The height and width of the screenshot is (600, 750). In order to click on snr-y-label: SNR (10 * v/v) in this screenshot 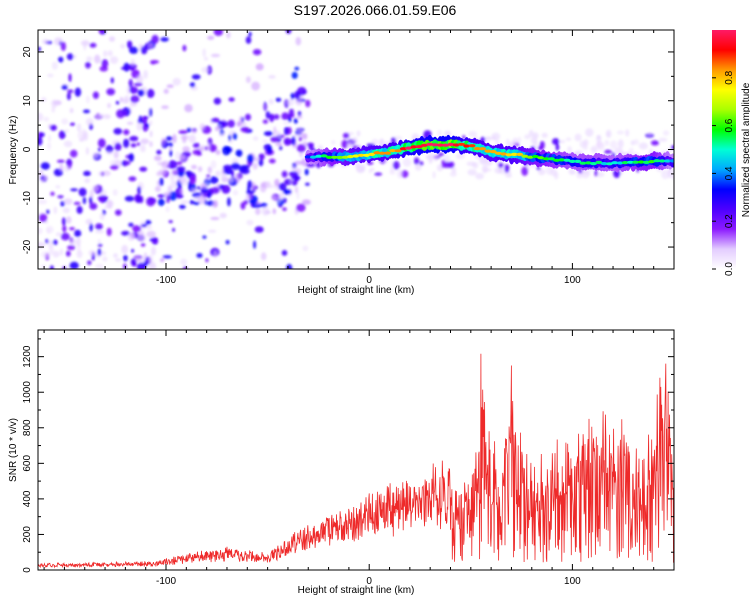, I will do `click(13, 450)`.